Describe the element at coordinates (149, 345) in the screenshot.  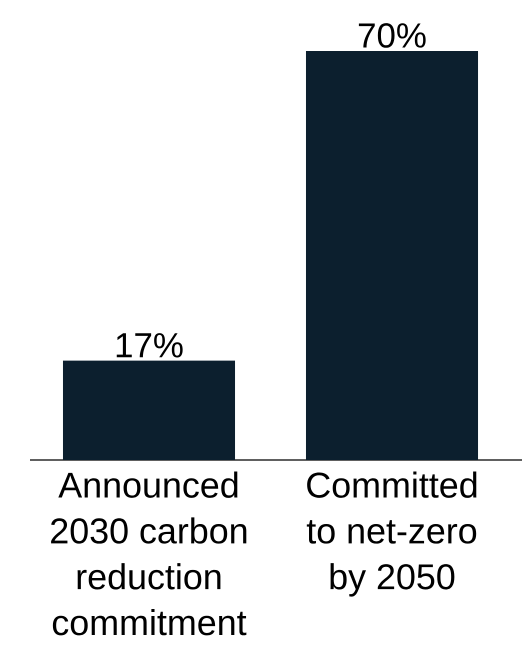
I see `data-label: 17%` at that location.